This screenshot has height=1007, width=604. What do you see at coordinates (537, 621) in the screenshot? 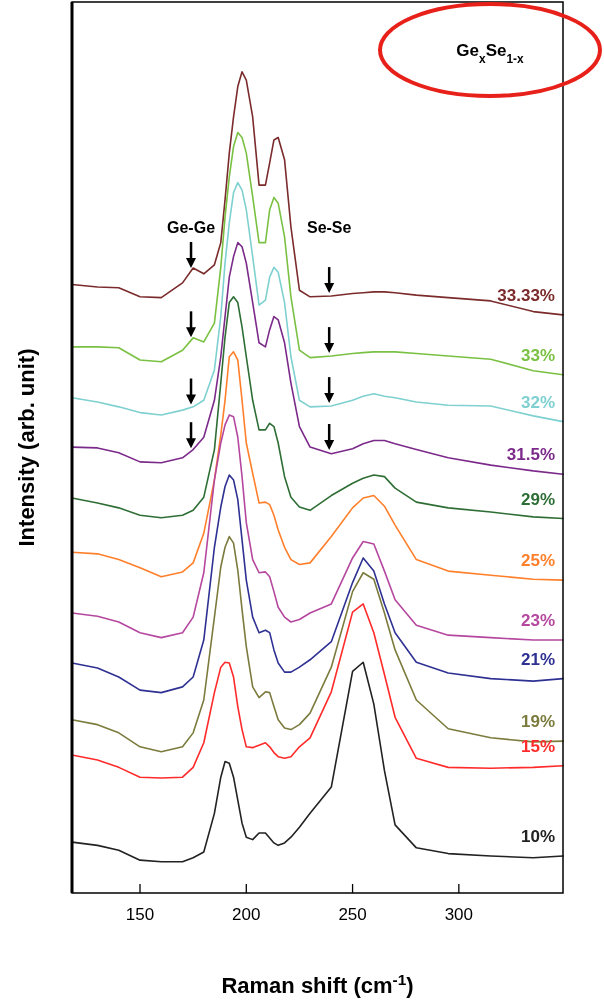
I see `series-label: 23%` at bounding box center [537, 621].